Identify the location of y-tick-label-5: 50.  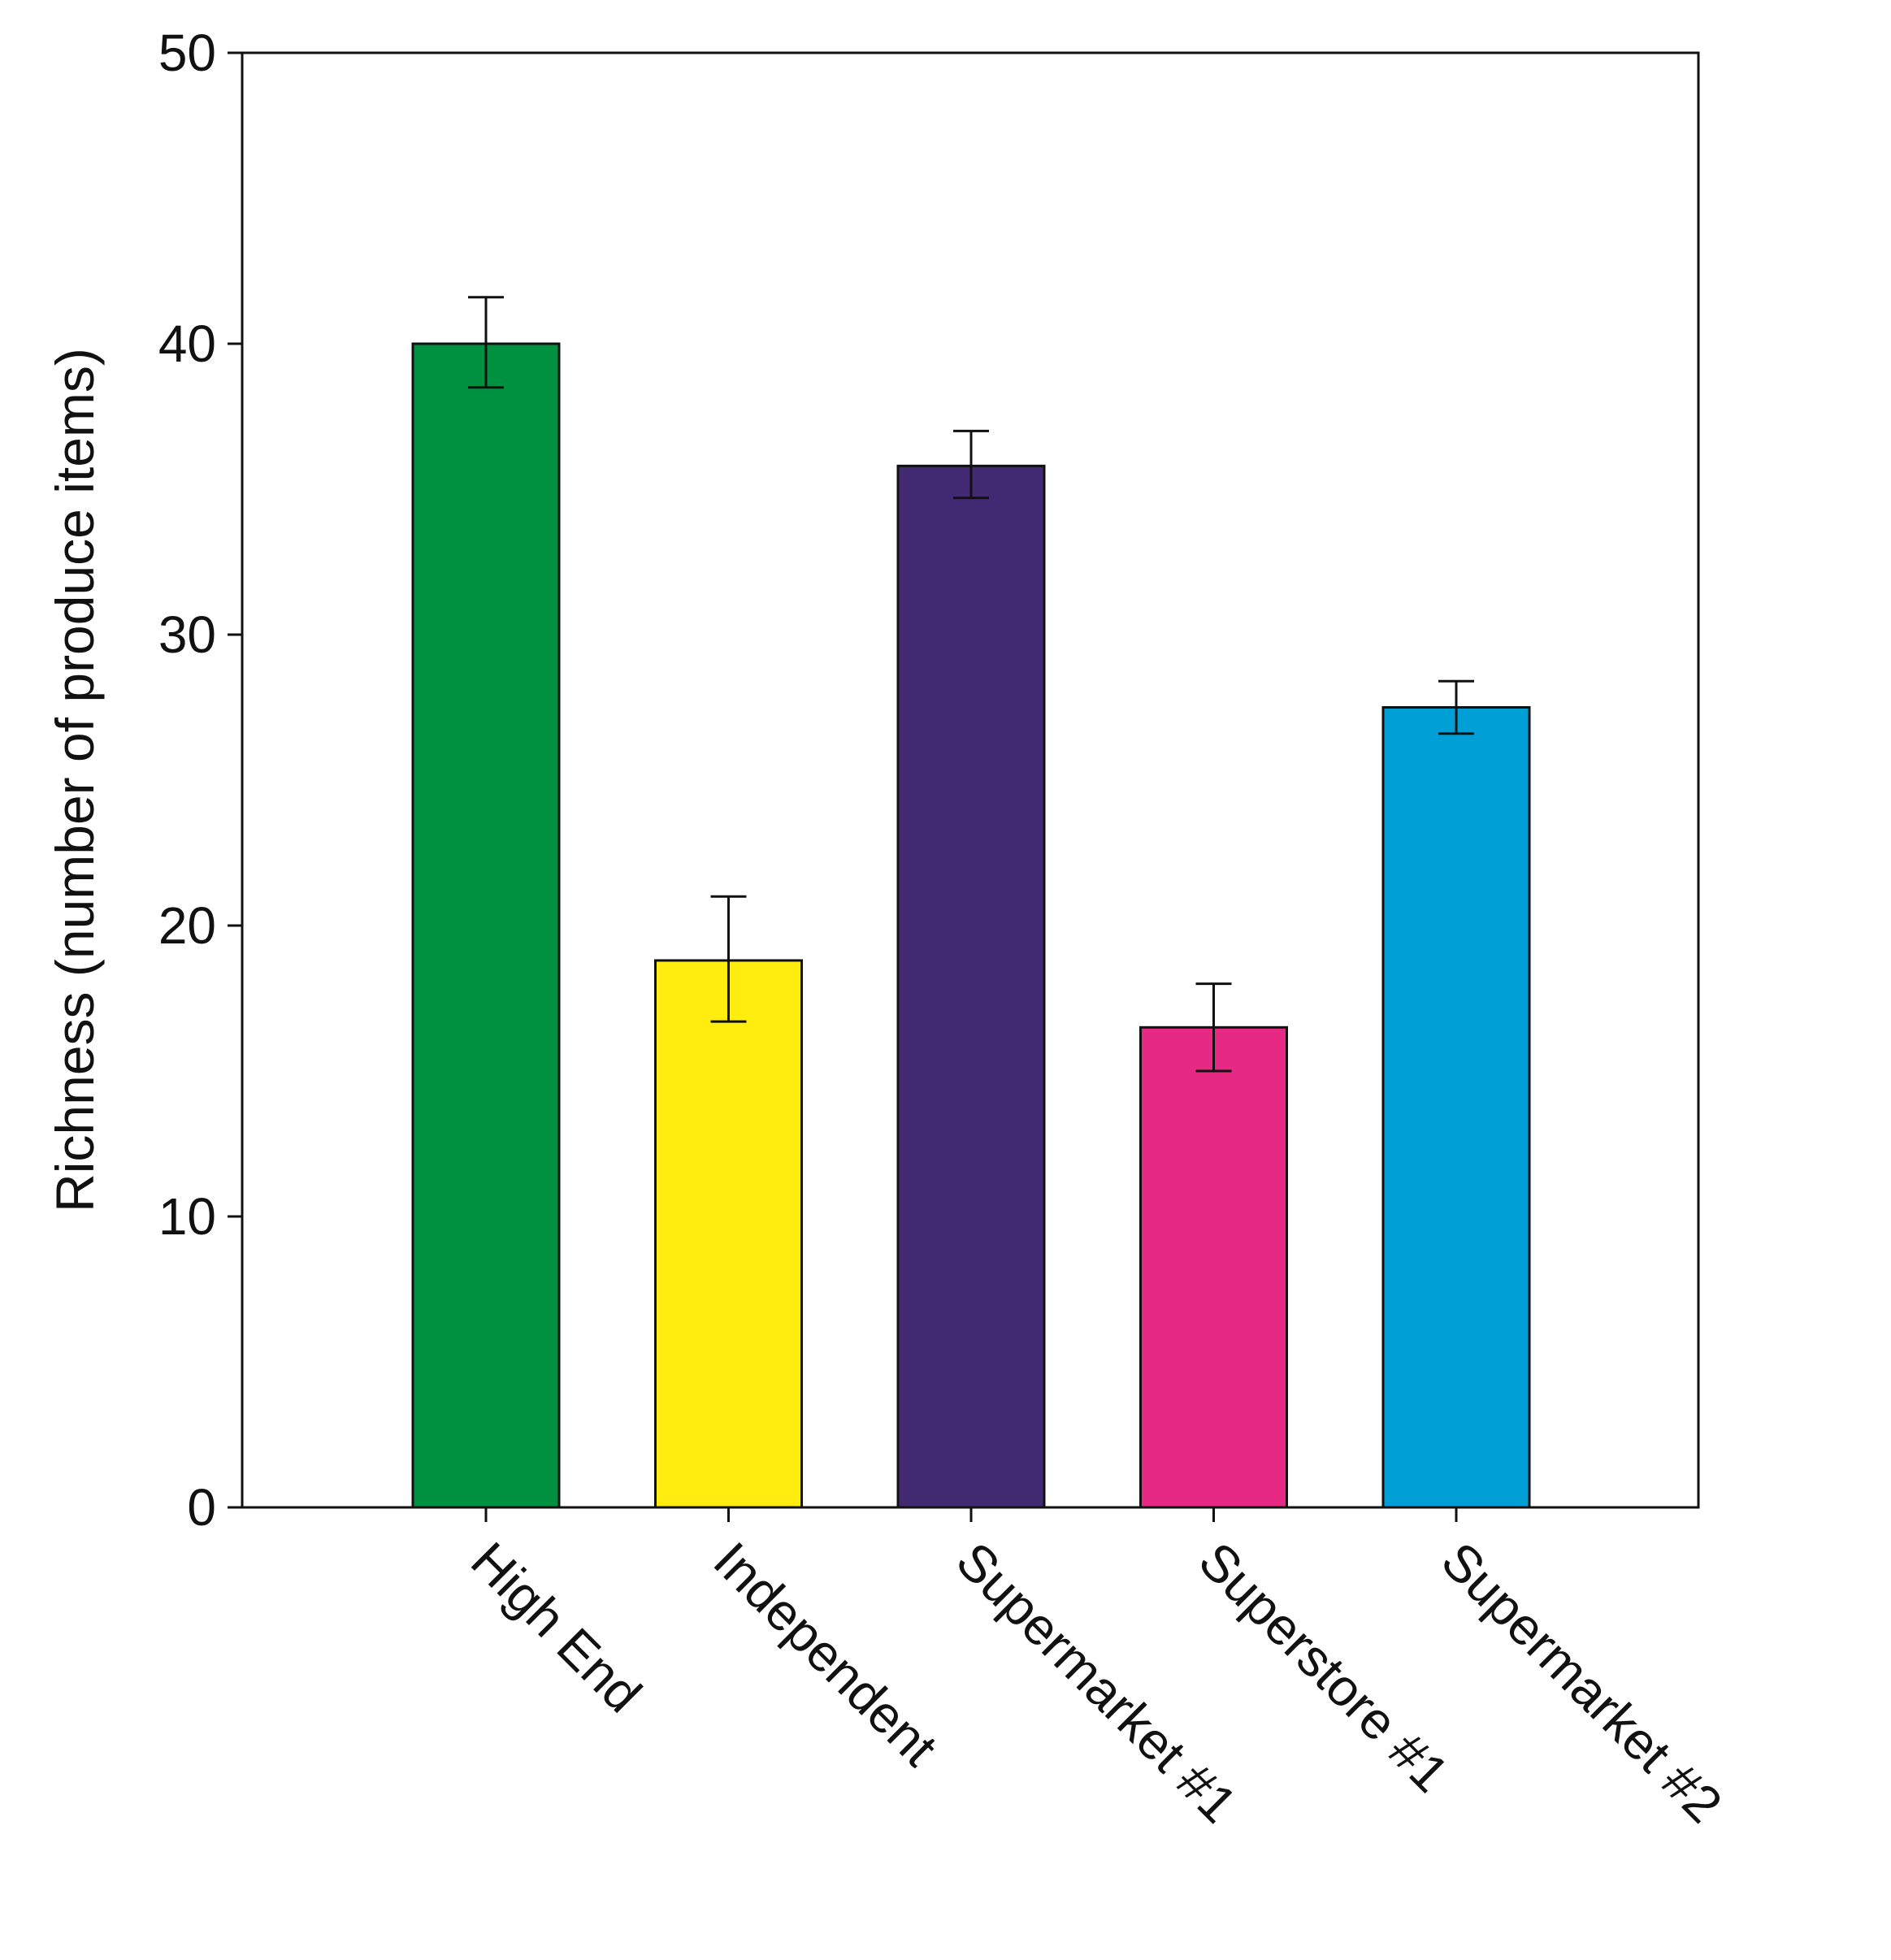
(187, 53).